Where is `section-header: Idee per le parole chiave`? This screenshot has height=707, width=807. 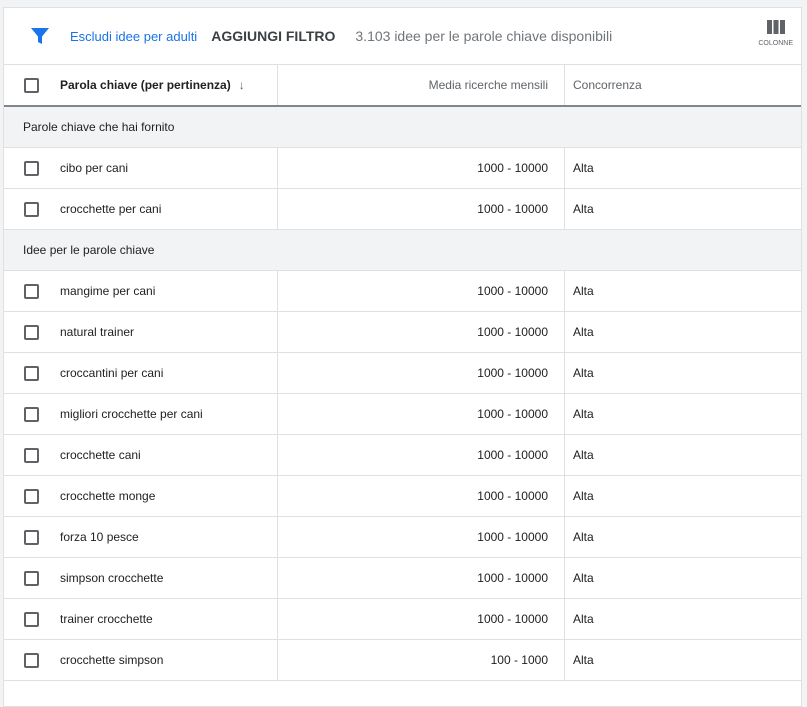 section-header: Idee per le parole chiave is located at coordinates (402, 250).